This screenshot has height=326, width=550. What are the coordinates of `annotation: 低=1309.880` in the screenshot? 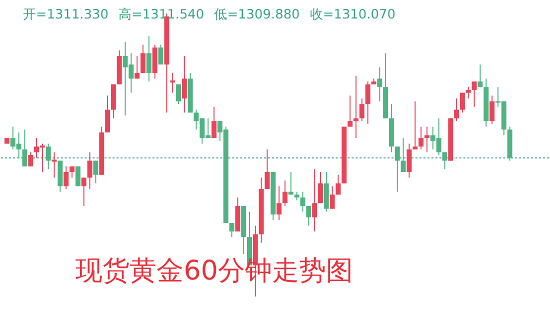 It's located at (257, 15).